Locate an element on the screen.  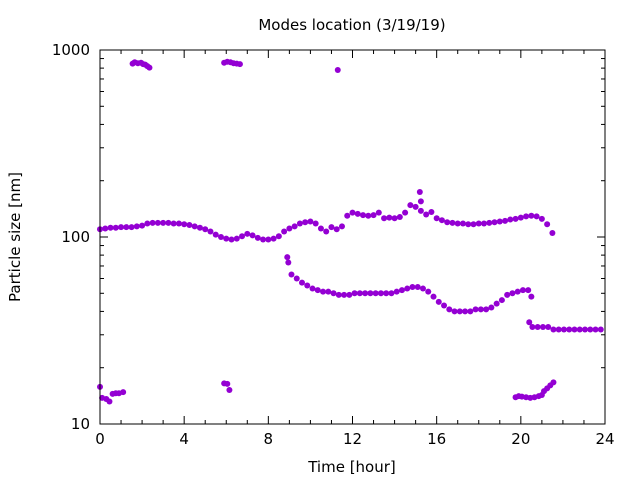
x-tick-label: 8 is located at coordinates (269, 439).